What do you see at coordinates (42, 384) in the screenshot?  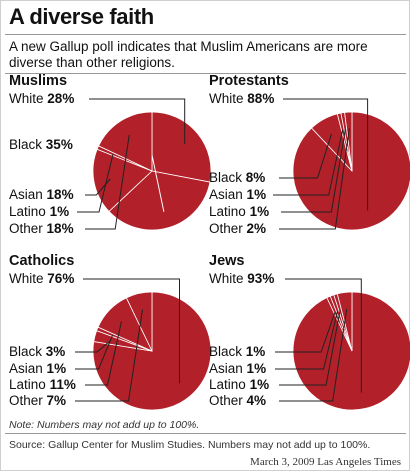 I see `slice-label-latino: Latino 11%` at bounding box center [42, 384].